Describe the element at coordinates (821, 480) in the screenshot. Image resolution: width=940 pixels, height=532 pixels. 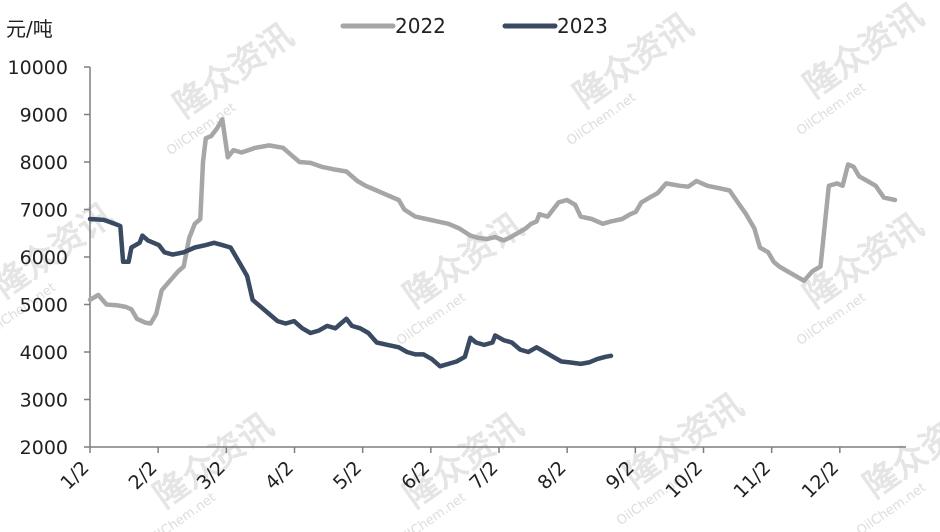
I see `x-tick-label: 12/2` at that location.